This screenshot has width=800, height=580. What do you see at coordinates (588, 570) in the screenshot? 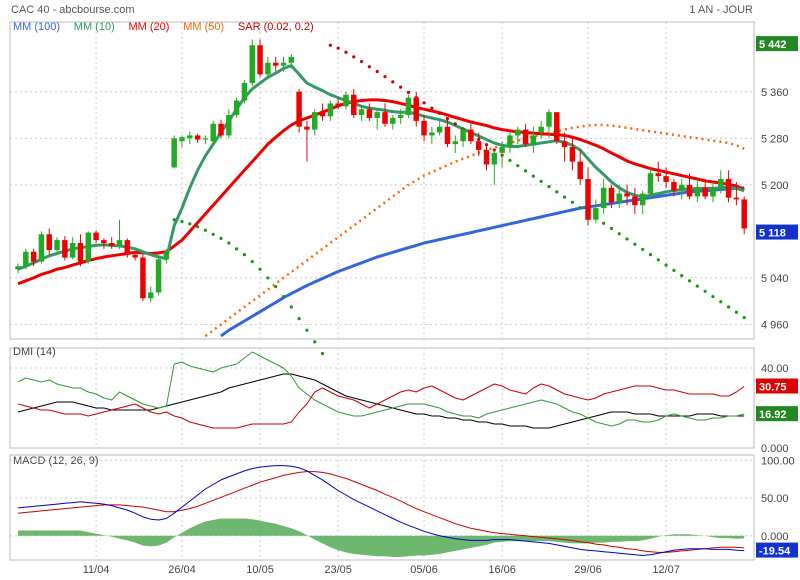
I see `x-tick-label: 29/06` at bounding box center [588, 570].